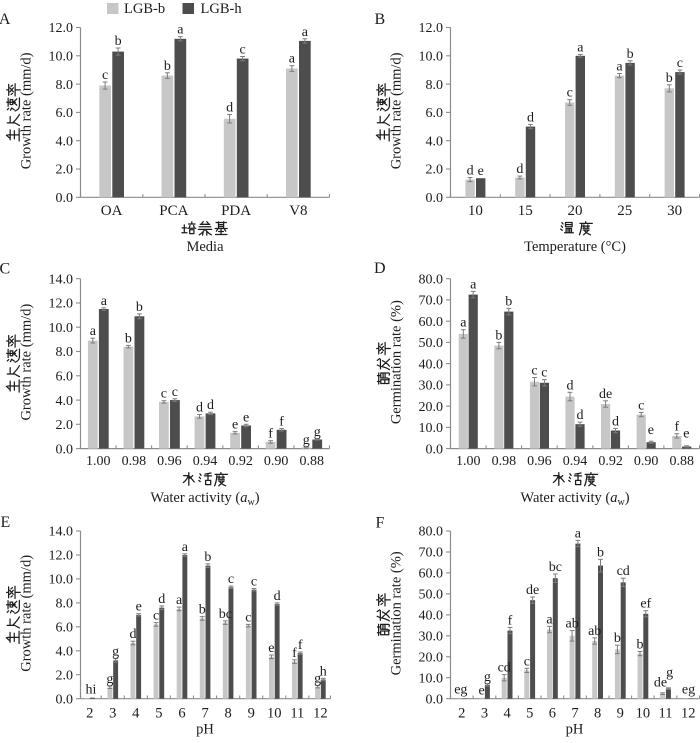  I want to click on svg-text: 20.0, so click(431, 658).